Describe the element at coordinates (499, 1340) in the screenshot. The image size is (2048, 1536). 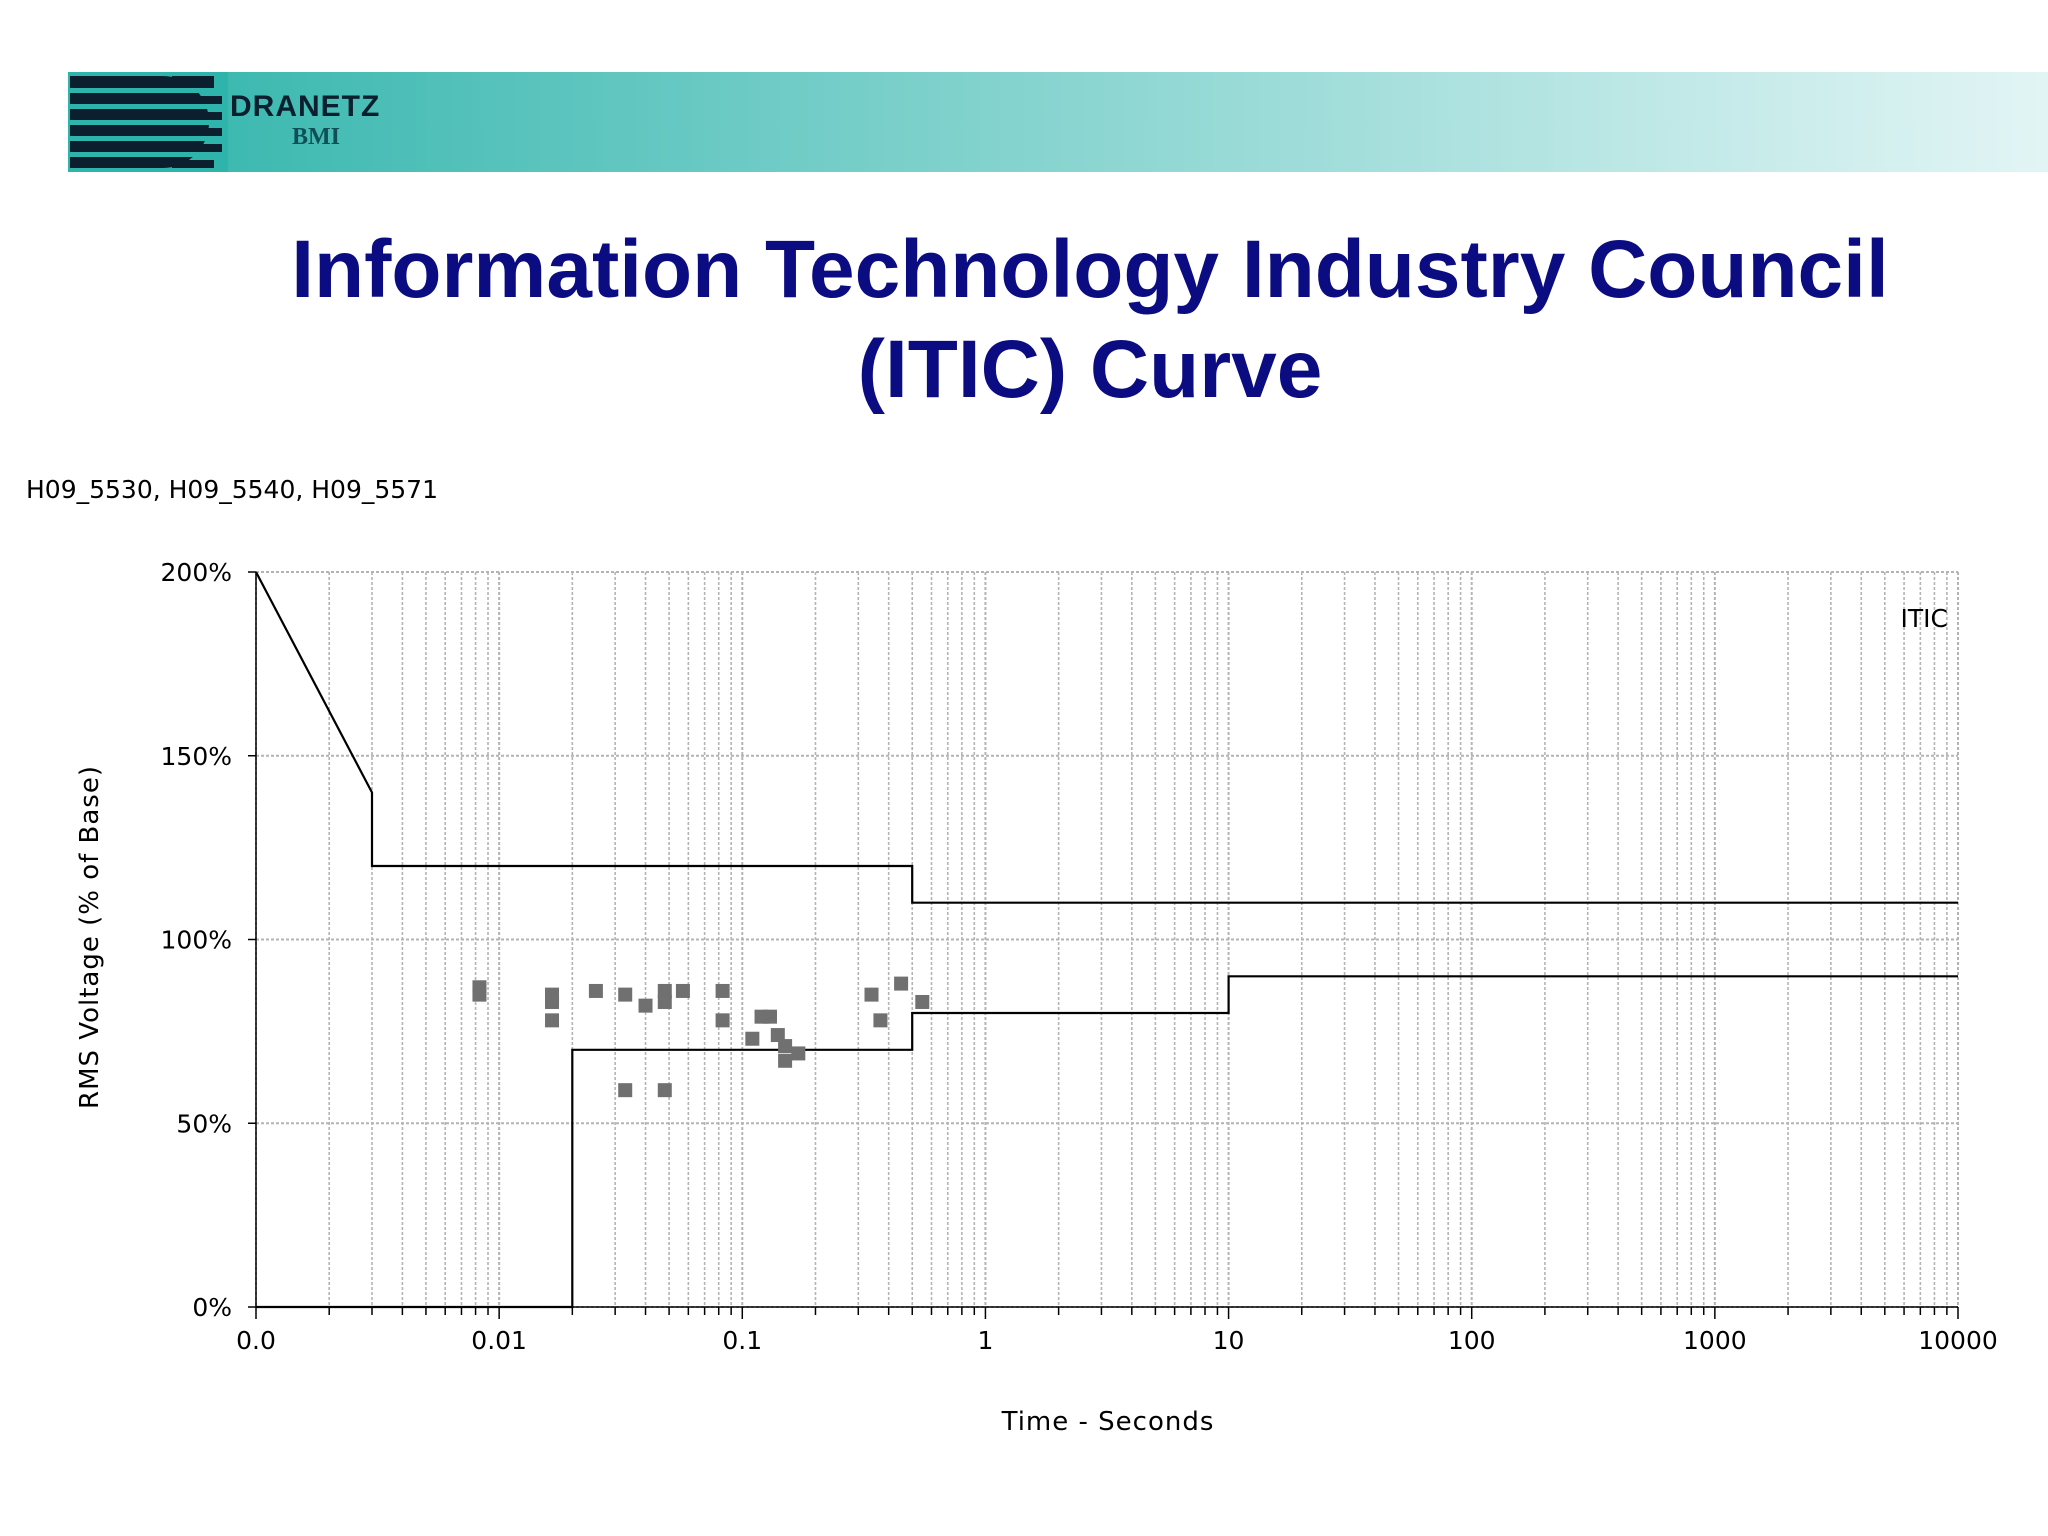
I see `x-tick-label: 0.01` at that location.